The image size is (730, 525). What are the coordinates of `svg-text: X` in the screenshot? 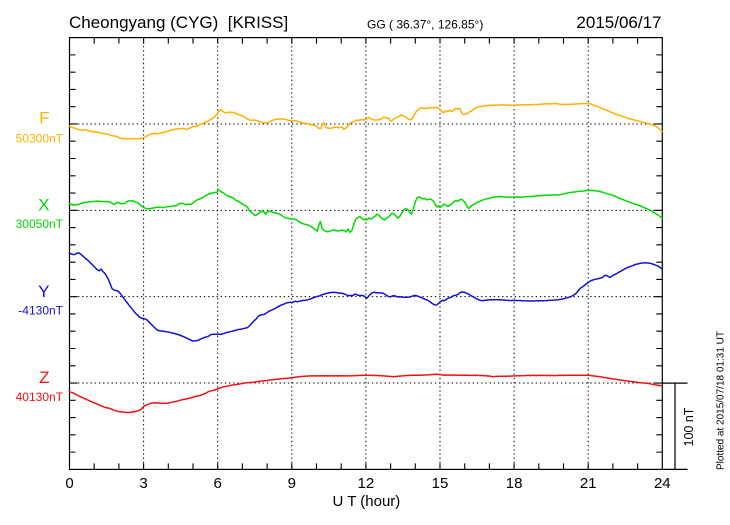 It's located at (43, 205).